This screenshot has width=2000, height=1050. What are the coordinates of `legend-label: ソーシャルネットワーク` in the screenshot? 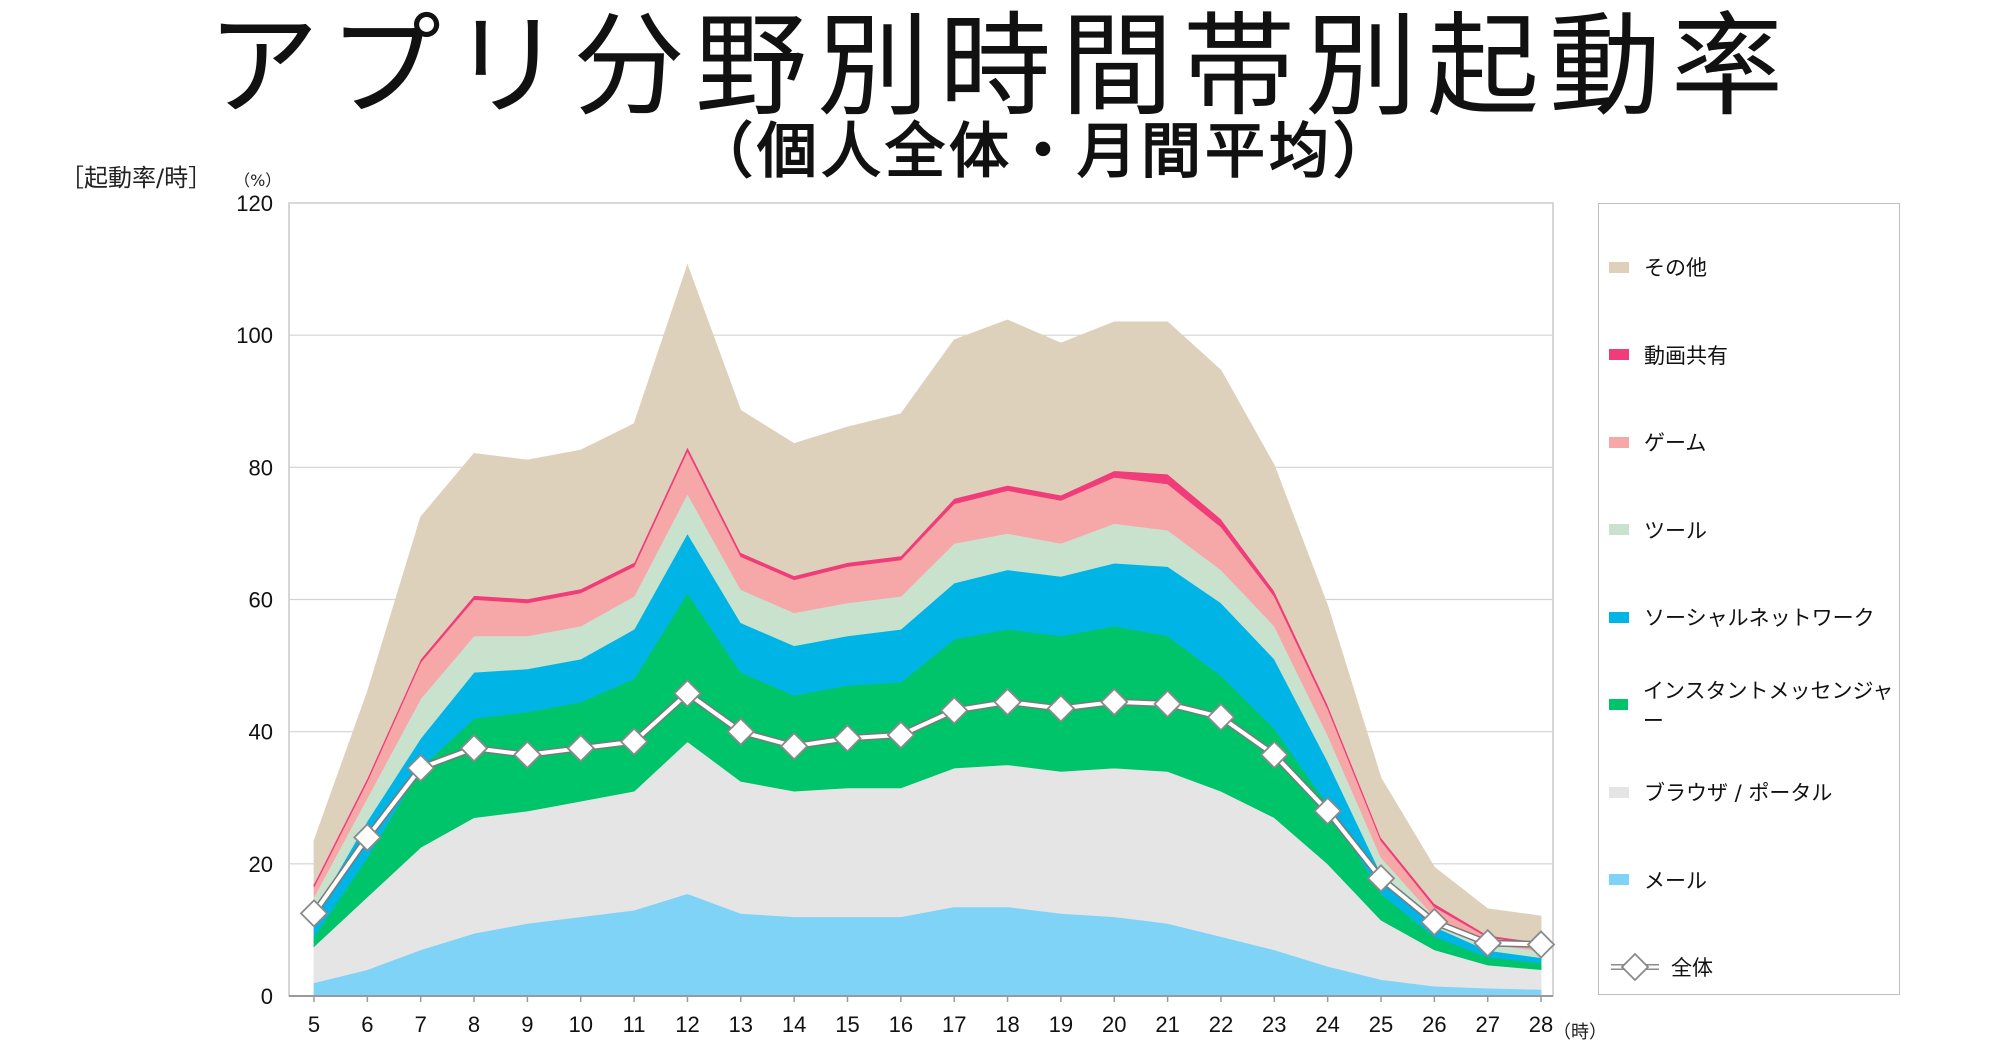 It's located at (1759, 618).